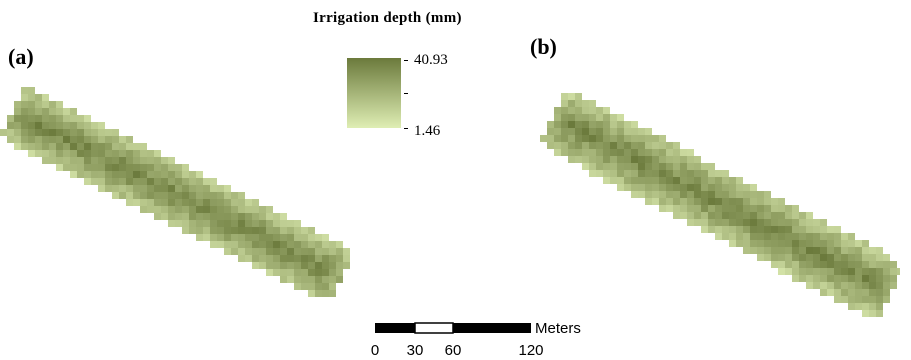  What do you see at coordinates (543, 46) in the screenshot?
I see `panel-label-b: (b)` at bounding box center [543, 46].